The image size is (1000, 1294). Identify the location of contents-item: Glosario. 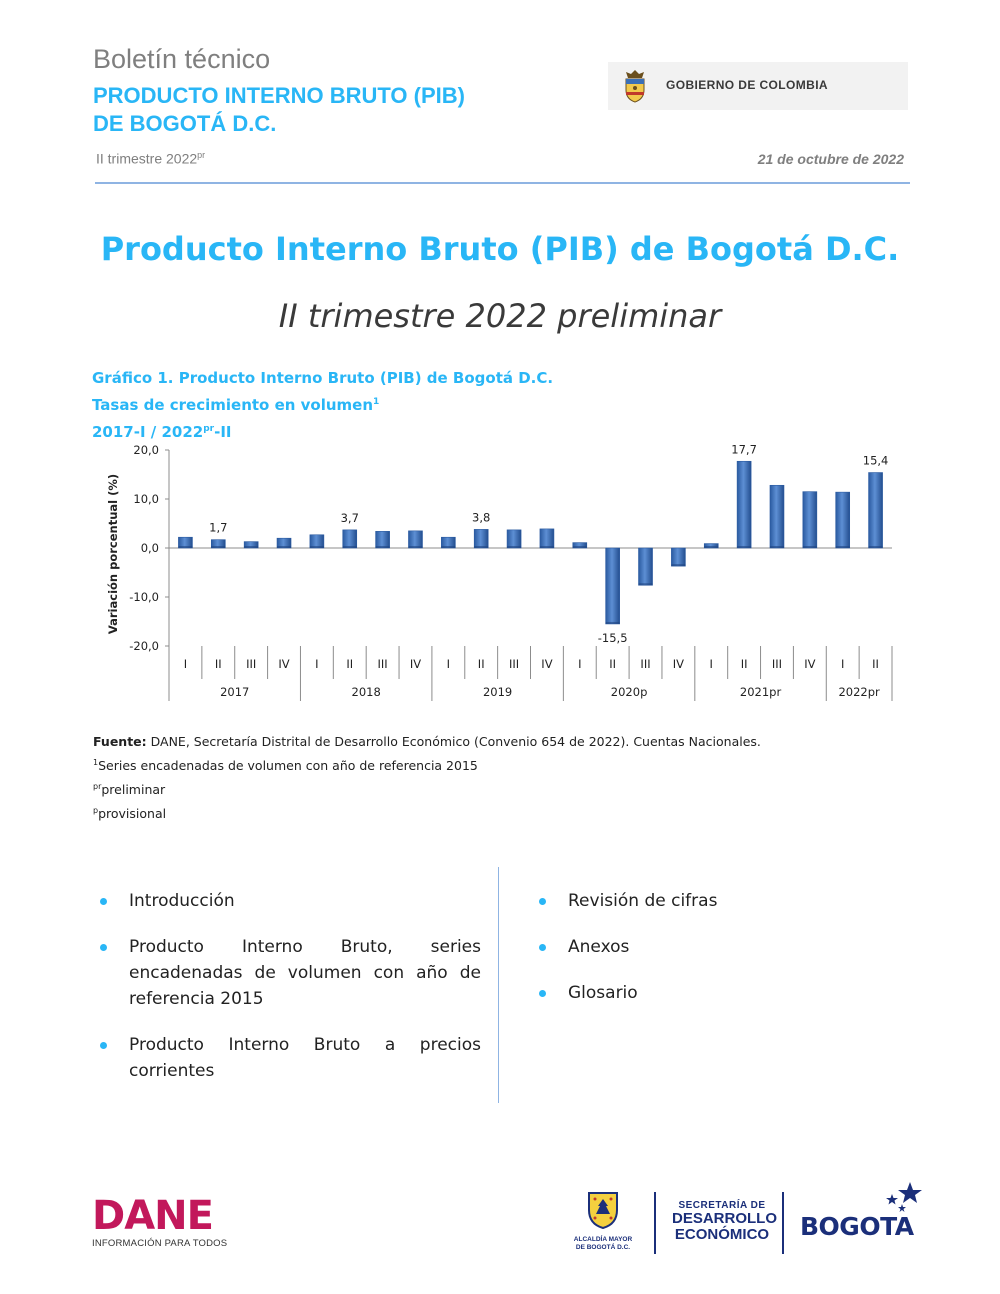
(717, 993).